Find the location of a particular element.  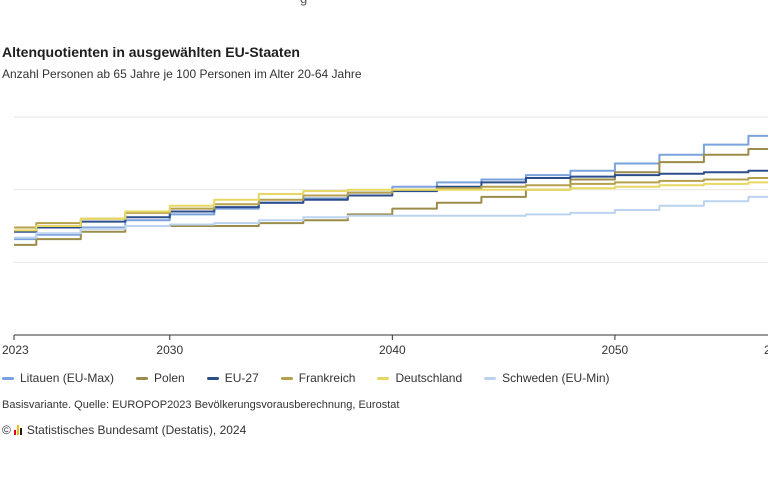

legend-item: Schweden (EU-Min) is located at coordinates (547, 378).